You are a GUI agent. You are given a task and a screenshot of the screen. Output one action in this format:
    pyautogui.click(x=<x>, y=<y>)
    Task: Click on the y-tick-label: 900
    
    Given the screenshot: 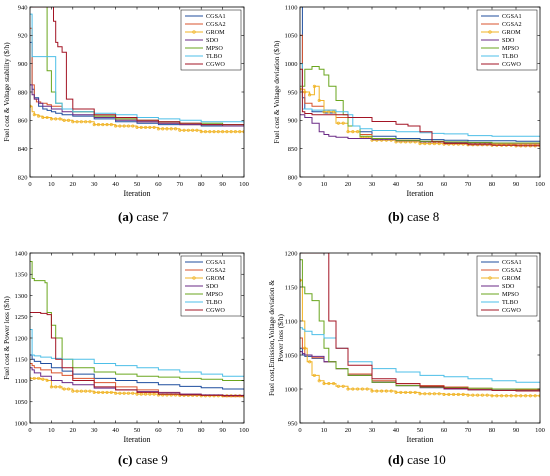 What is the action you would take?
    pyautogui.click(x=23, y=64)
    